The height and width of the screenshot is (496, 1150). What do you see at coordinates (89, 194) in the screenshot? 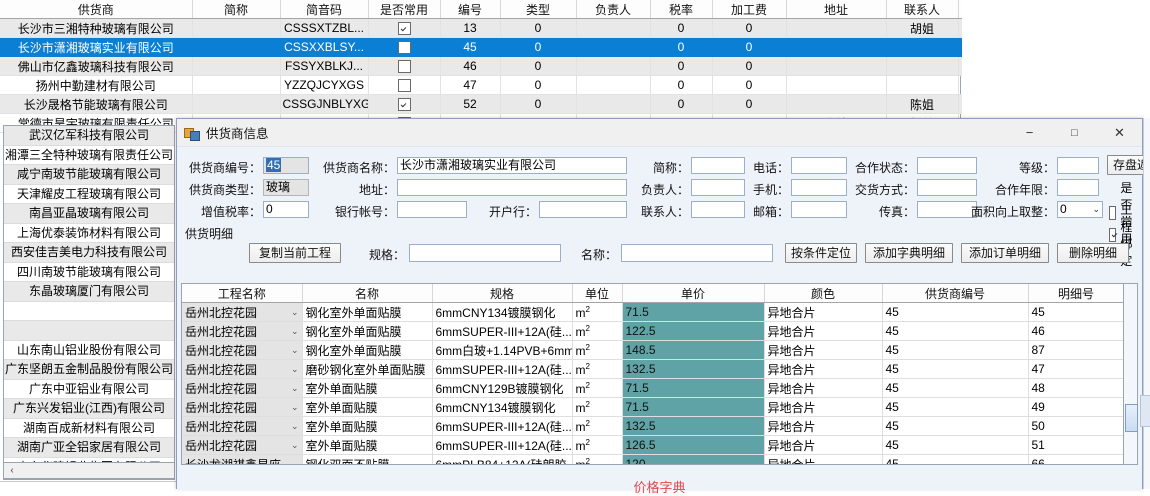
I see `list-item: 天津耀皮工程玻璃有限公司` at bounding box center [89, 194].